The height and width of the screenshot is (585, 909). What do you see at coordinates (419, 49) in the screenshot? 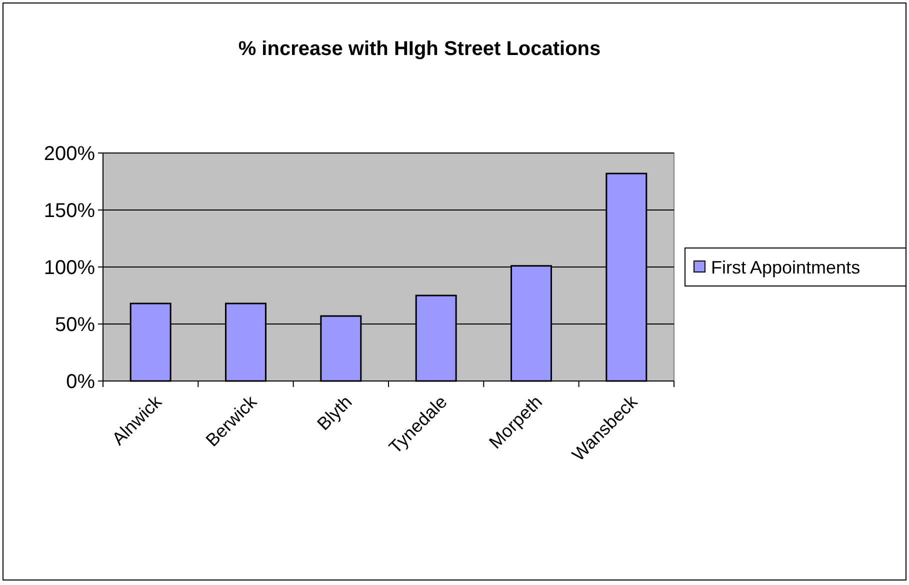
I see `chart-title: % increase with HIgh Street Locations` at bounding box center [419, 49].